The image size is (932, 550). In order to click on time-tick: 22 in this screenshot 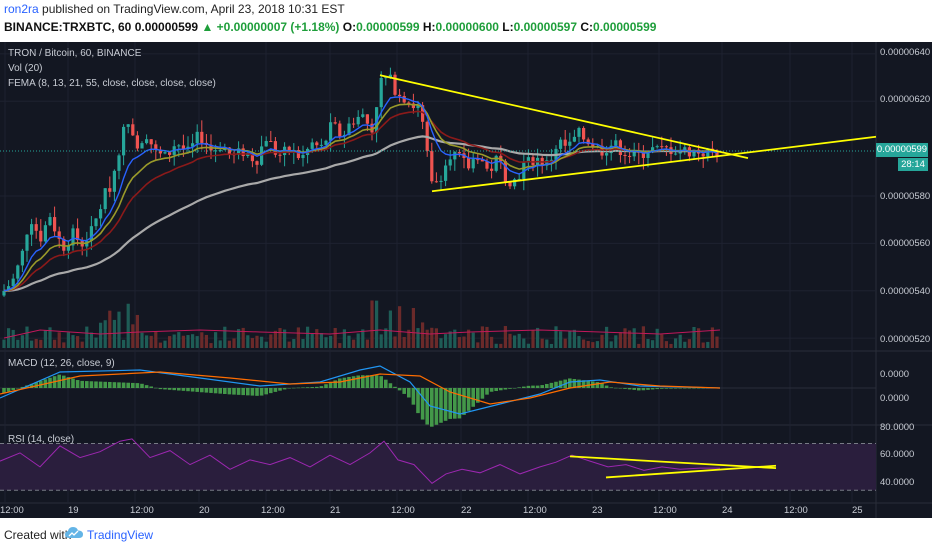, I will do `click(466, 510)`.